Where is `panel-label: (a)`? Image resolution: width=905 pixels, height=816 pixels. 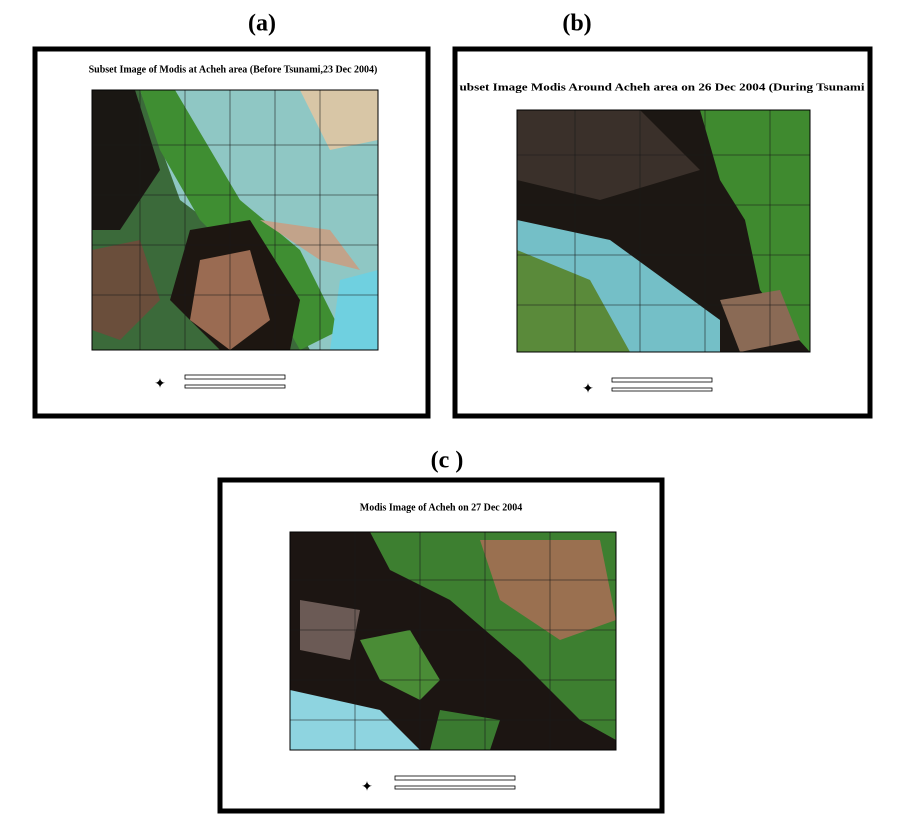
panel-label: (a) is located at coordinates (262, 24).